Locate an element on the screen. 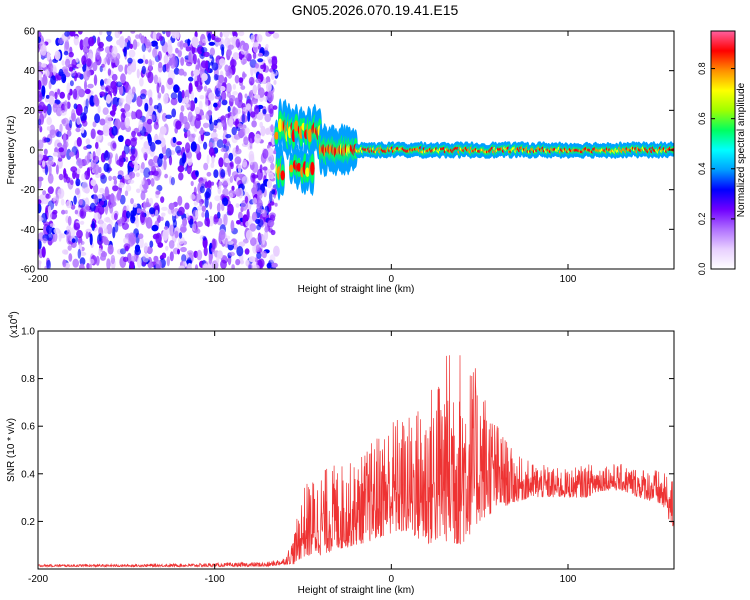 The image size is (750, 600). spectrogram-band-cell is located at coordinates (298, 167).